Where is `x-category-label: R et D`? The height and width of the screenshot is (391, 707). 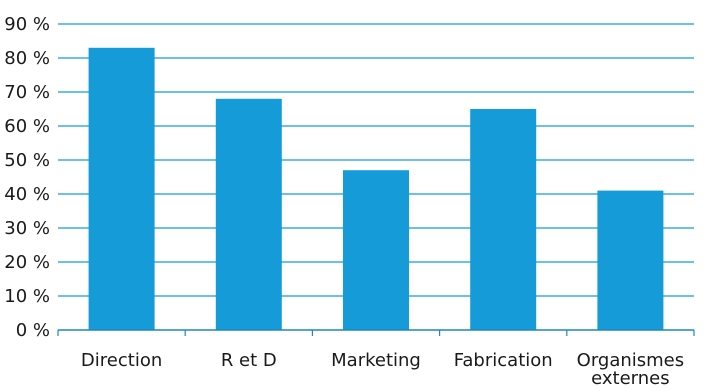 x-category-label: R et D is located at coordinates (249, 360).